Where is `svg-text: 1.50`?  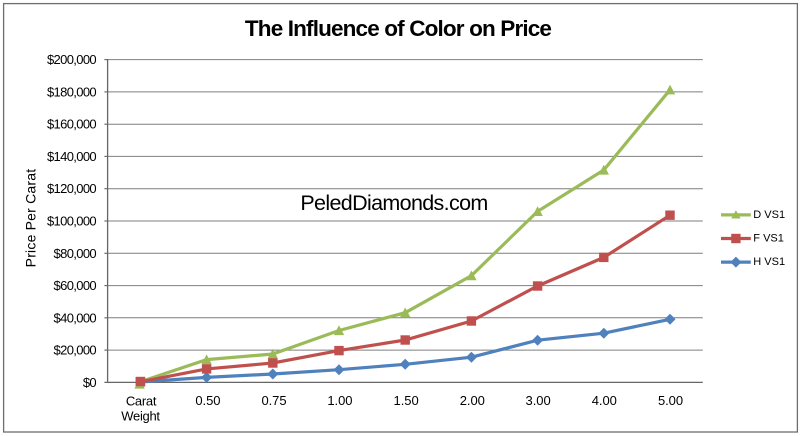 svg-text: 1.50 is located at coordinates (406, 400).